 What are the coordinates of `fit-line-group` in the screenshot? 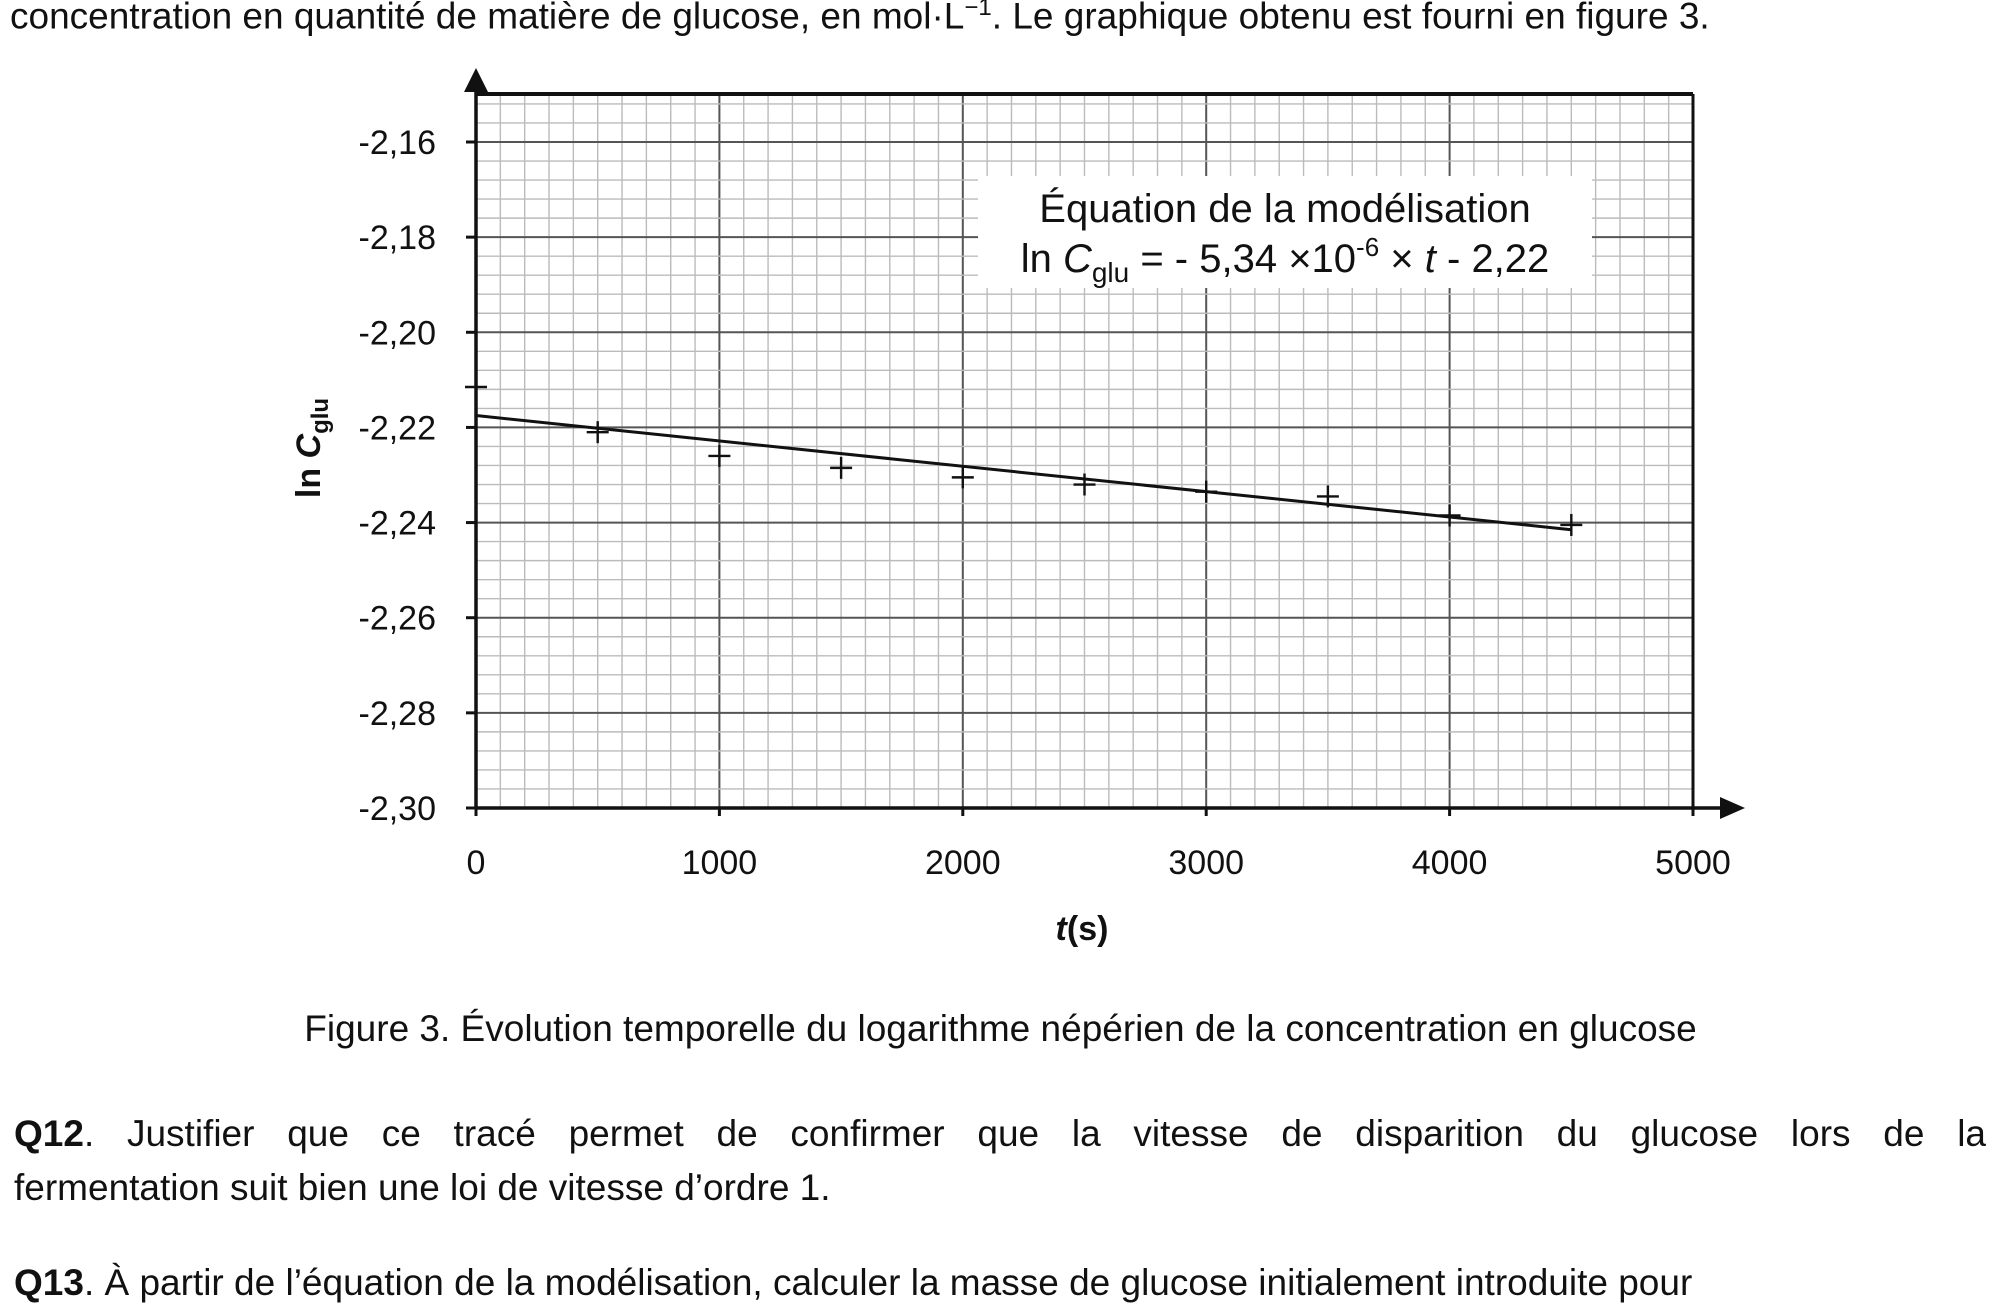 It's located at (1023, 473).